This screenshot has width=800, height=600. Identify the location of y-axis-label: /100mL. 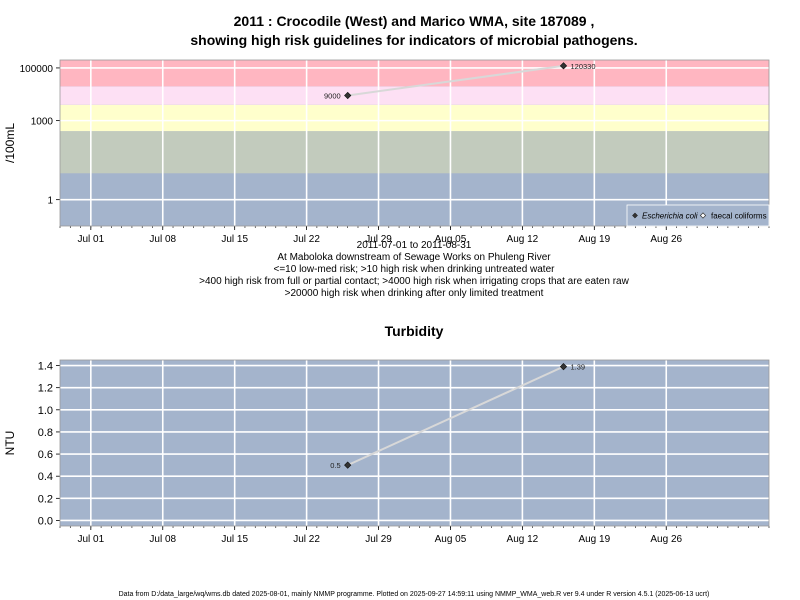
(10, 143).